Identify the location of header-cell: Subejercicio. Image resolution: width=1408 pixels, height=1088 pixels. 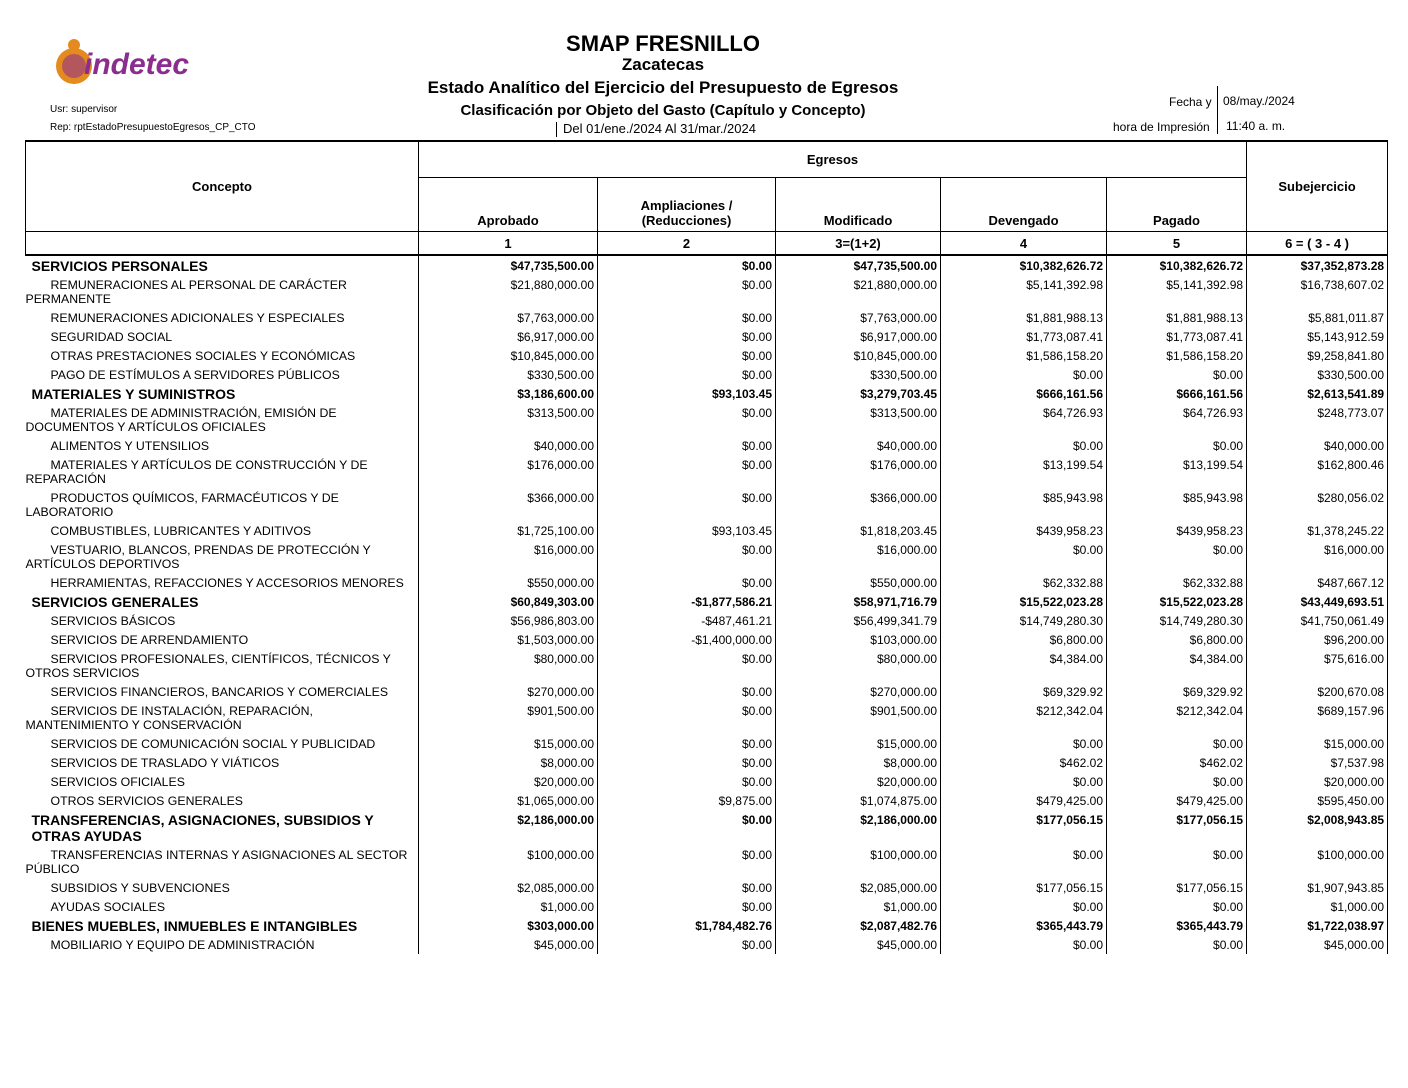
(1317, 186).